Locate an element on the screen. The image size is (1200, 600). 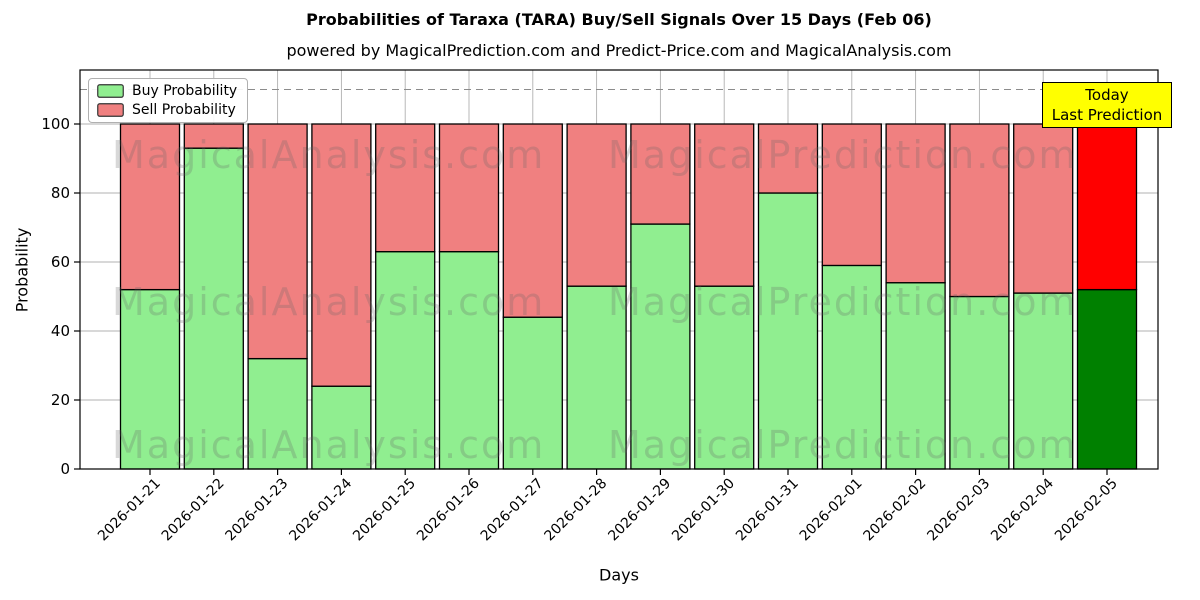
x-tick-label: 2026-01-24 is located at coordinates (320, 509).